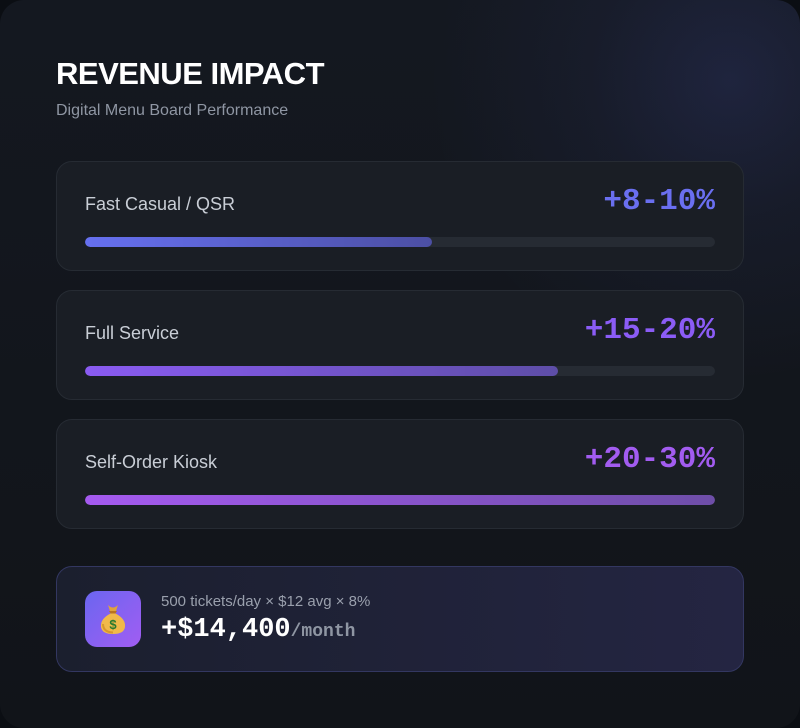 Image resolution: width=800 pixels, height=728 pixels. What do you see at coordinates (132, 333) in the screenshot?
I see `metric-label: Full Service` at bounding box center [132, 333].